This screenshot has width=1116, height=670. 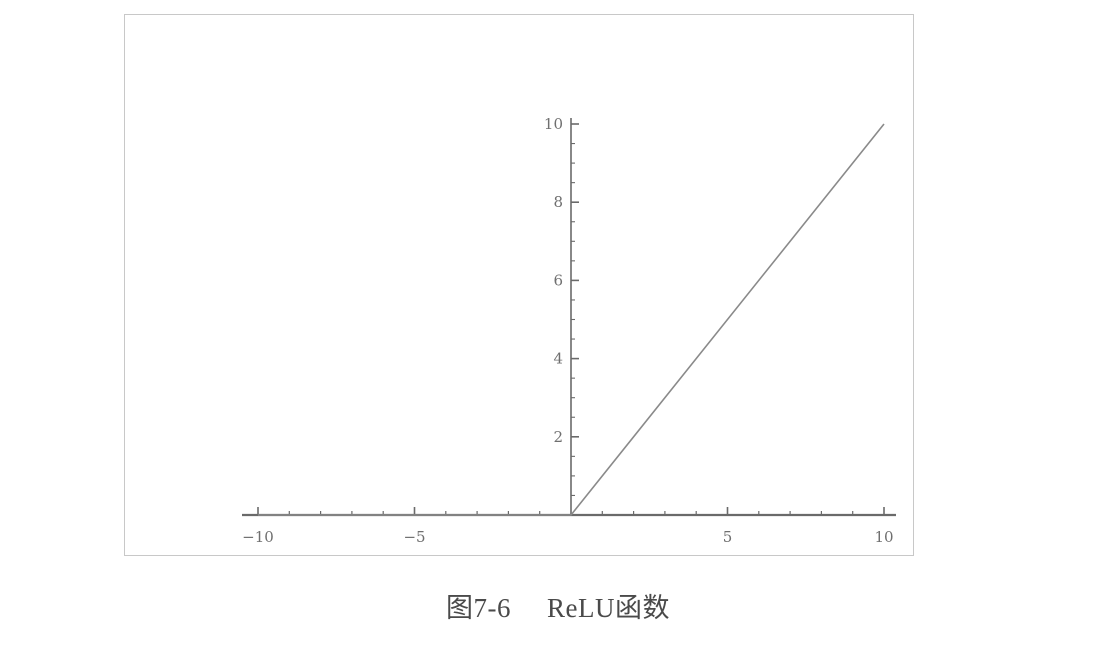 I want to click on y-tick-label: 10, so click(x=553, y=124).